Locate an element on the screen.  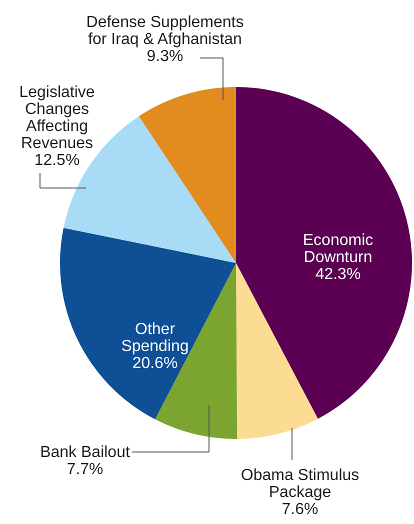
data-label: 7.7% is located at coordinates (85, 469).